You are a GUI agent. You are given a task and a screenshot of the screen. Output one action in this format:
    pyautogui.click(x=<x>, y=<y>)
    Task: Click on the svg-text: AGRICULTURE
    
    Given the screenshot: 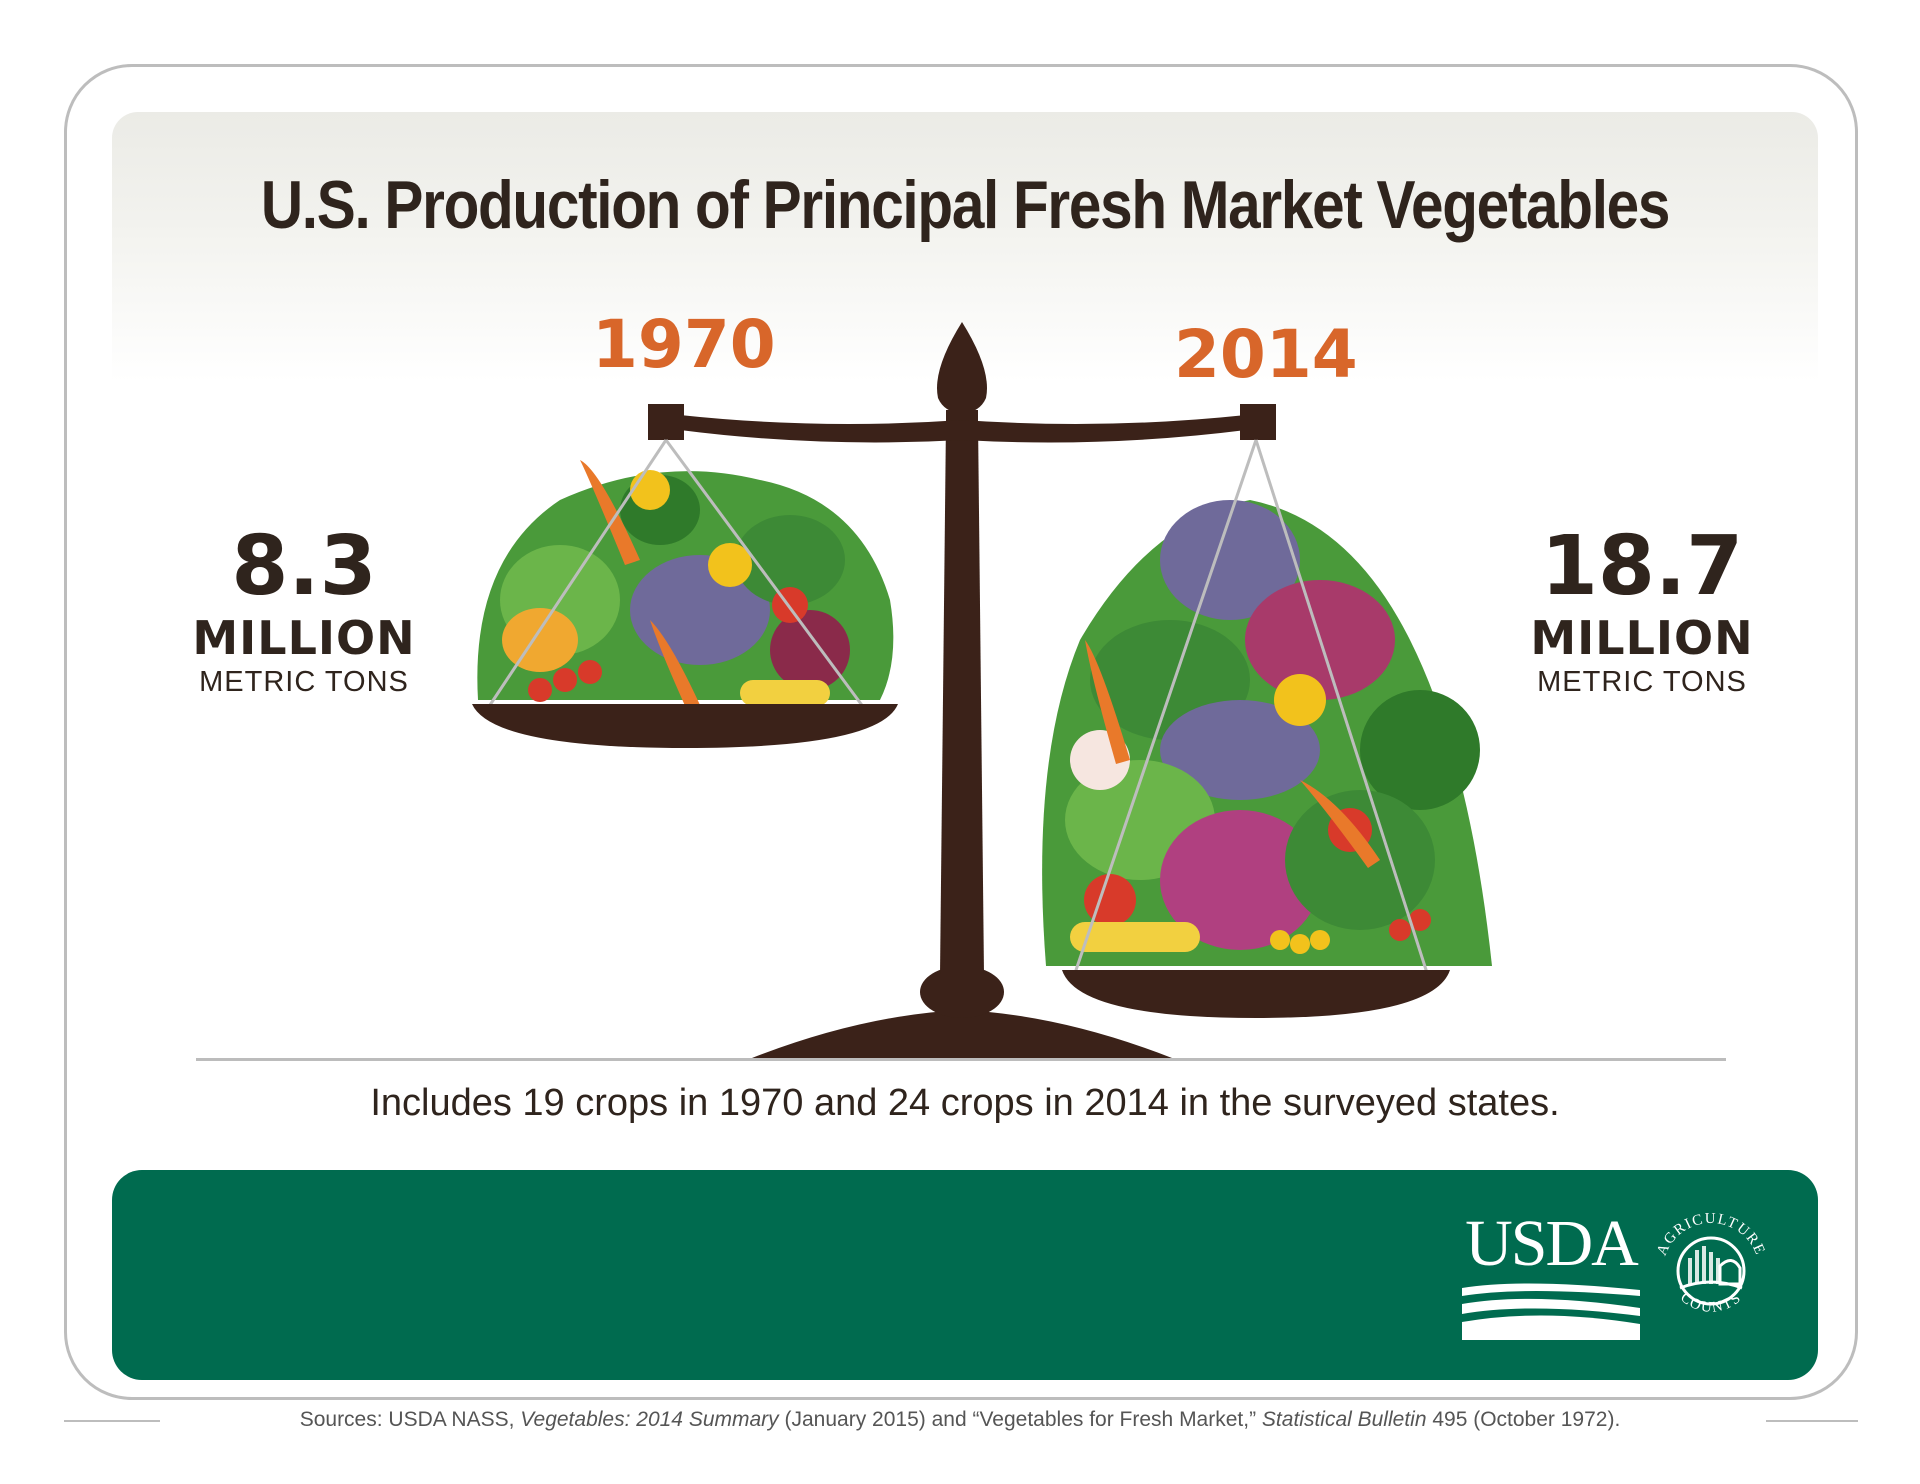 What is the action you would take?
    pyautogui.click(x=1711, y=1234)
    